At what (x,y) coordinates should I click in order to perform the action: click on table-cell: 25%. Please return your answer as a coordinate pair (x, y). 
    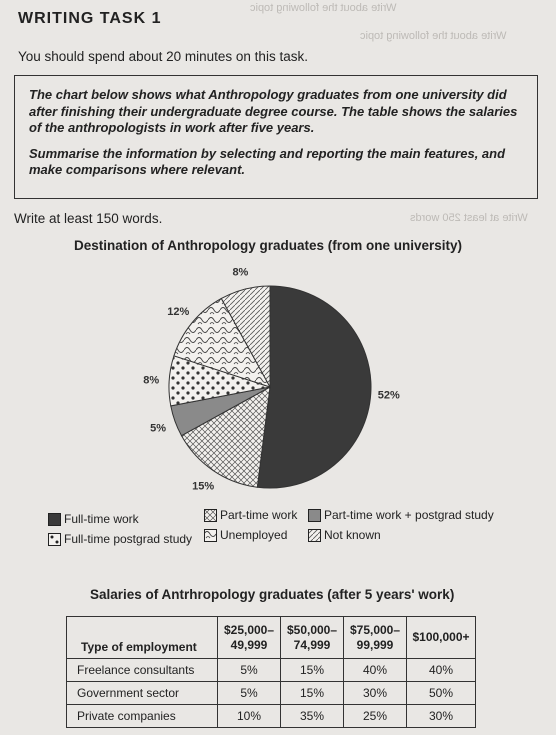
    Looking at the image, I should click on (375, 716).